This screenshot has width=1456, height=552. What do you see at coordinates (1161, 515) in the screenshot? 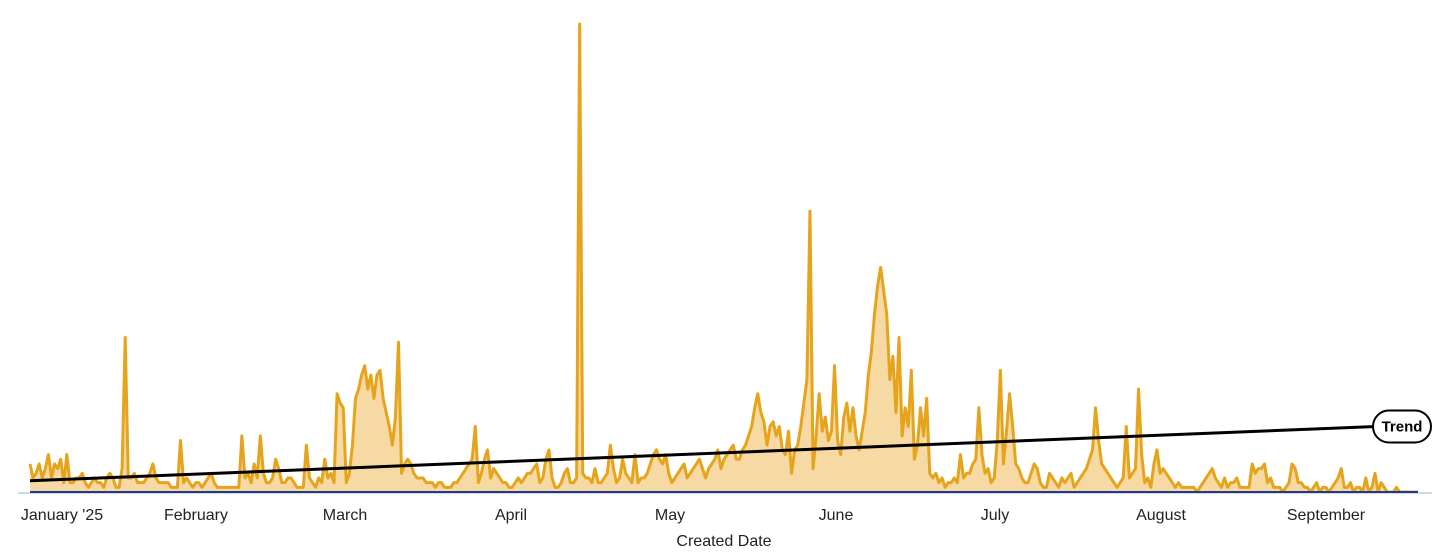
I see `x-tick-label: August` at bounding box center [1161, 515].